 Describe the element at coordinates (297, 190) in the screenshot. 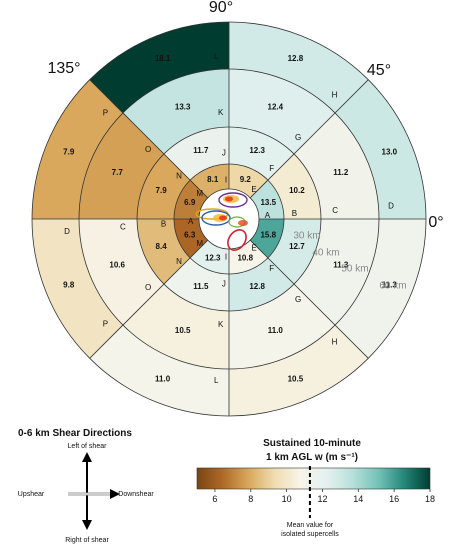

I see `sector-value: 10.2` at that location.